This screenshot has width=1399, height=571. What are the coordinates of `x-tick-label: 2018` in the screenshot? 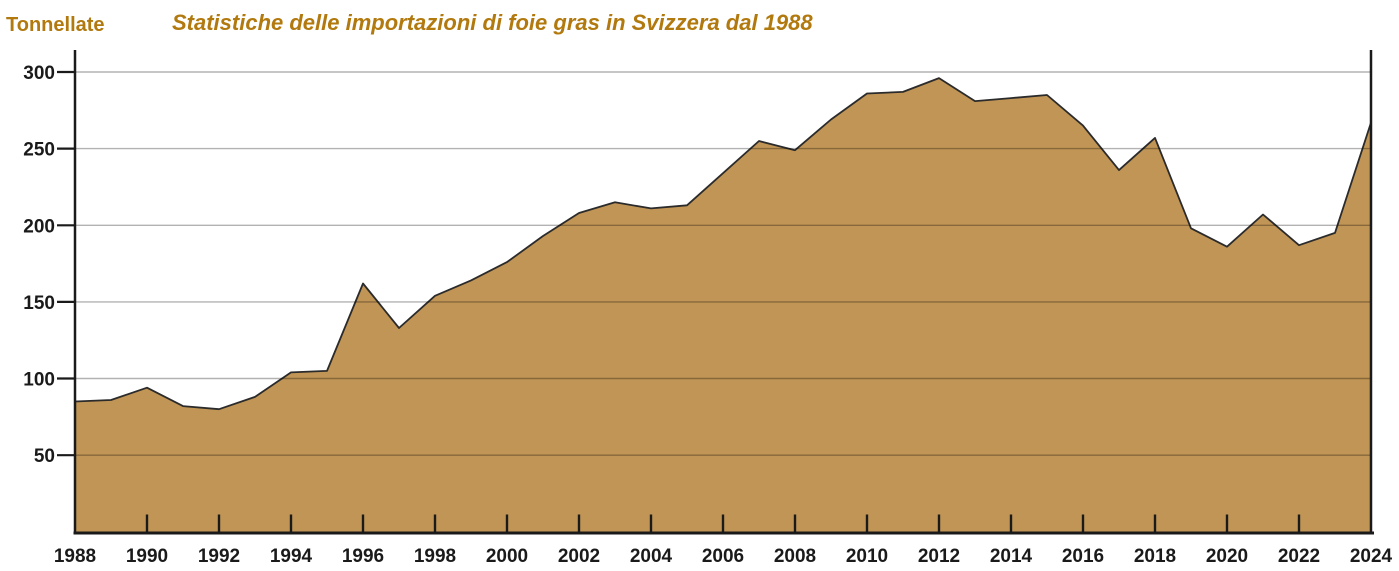 It's located at (1155, 556).